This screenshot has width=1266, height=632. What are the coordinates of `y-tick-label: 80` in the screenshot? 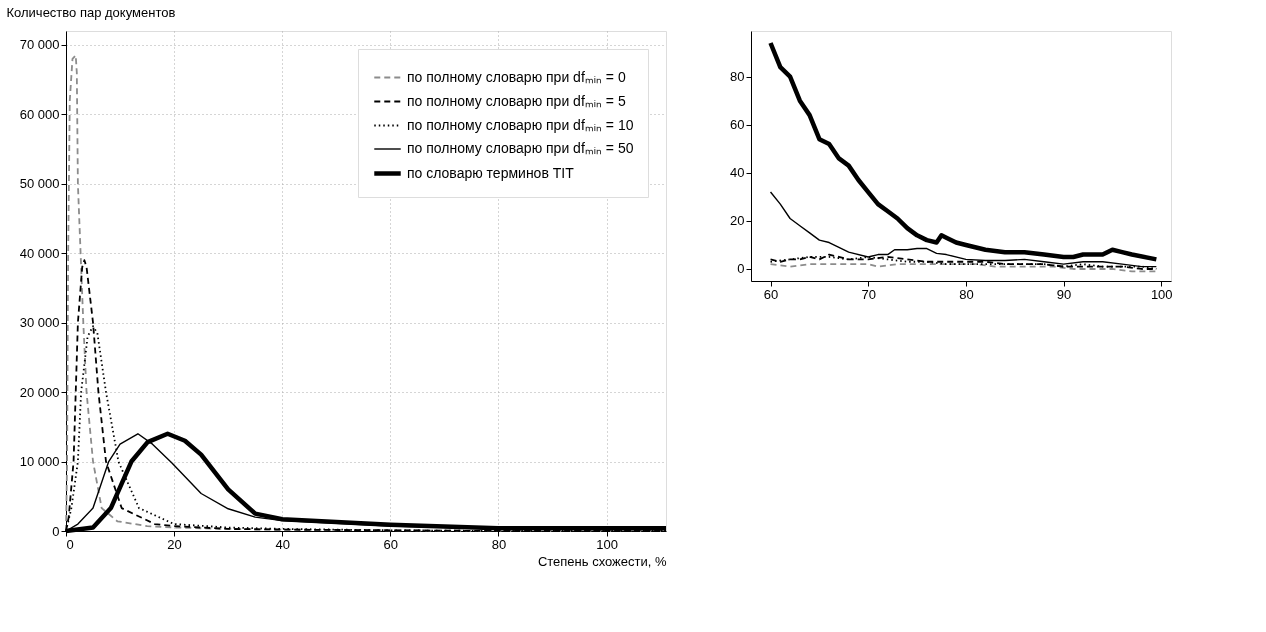 It's located at (737, 77).